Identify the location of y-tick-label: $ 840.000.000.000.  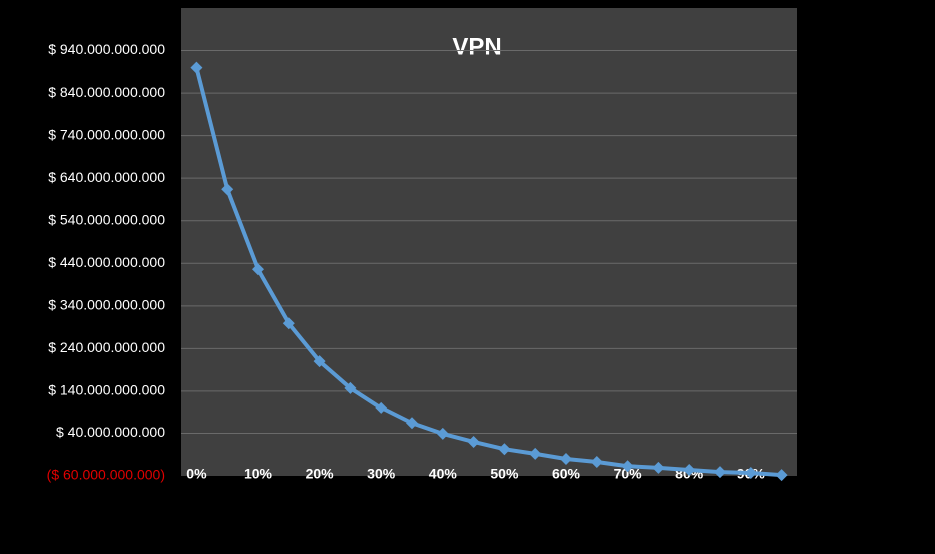
(106, 92).